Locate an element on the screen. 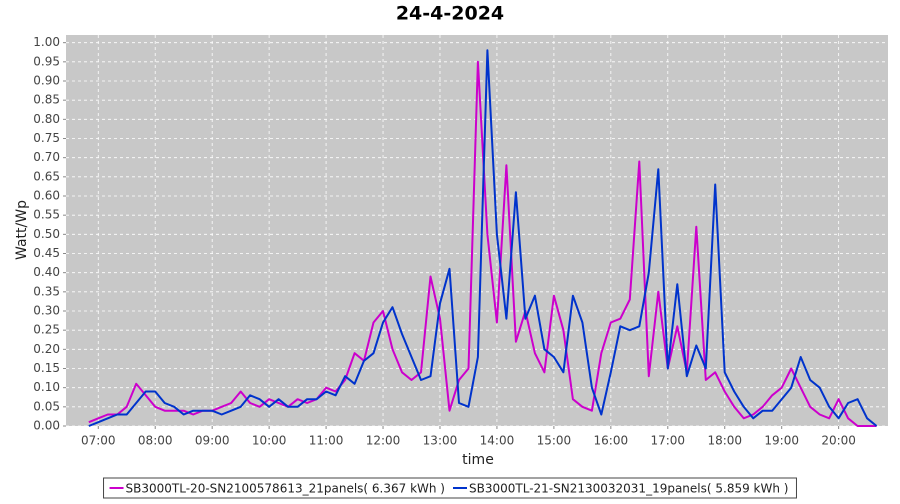 The height and width of the screenshot is (504, 900). x-tick-label: 17:00 is located at coordinates (667, 441).